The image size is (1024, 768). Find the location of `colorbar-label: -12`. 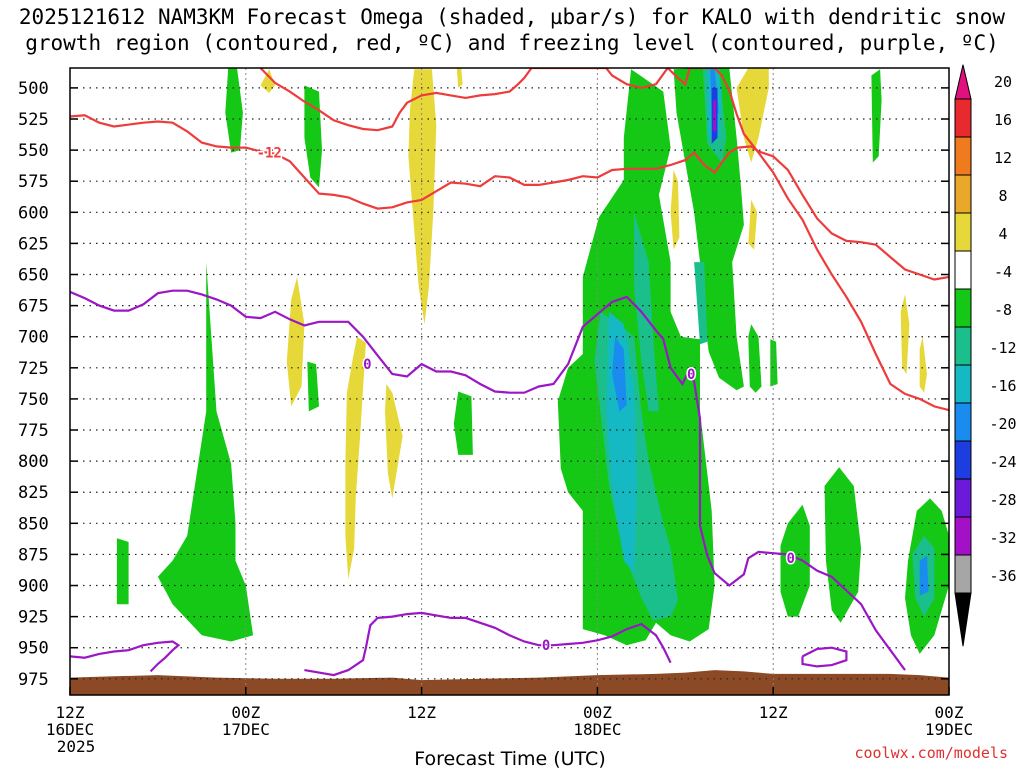

colorbar-label: -12 is located at coordinates (1002, 348).